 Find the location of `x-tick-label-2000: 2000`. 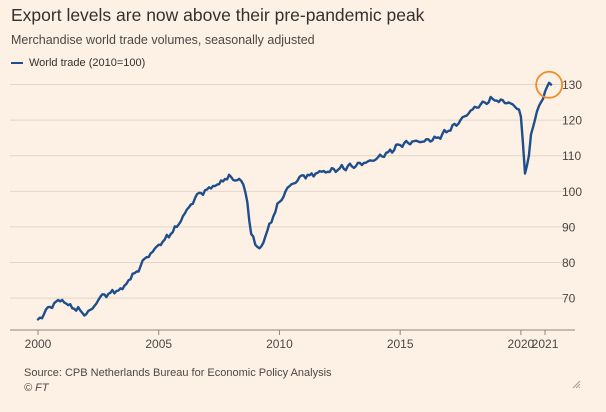

x-tick-label-2000: 2000 is located at coordinates (38, 344).